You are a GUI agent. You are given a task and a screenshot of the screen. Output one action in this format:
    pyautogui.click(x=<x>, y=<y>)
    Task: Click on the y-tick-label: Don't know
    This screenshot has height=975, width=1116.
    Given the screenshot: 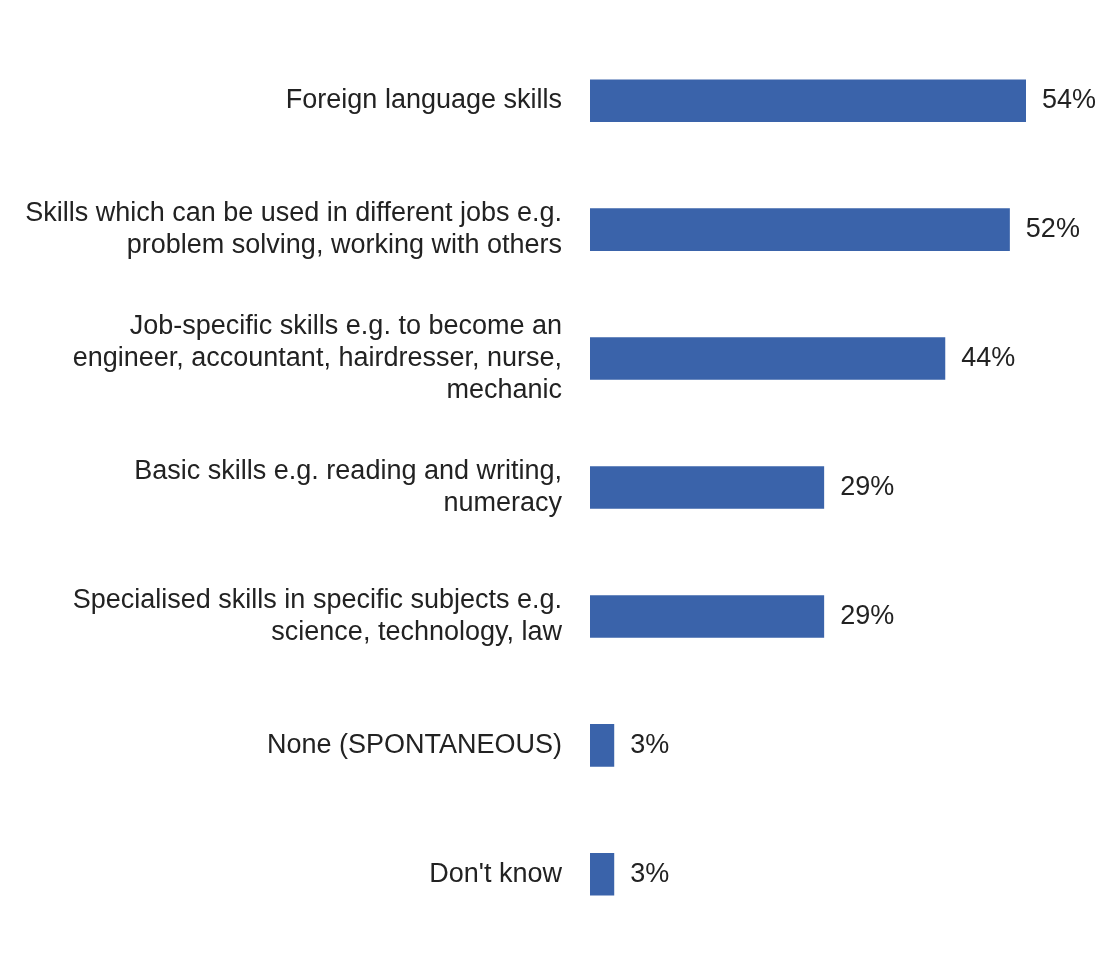 What is the action you would take?
    pyautogui.click(x=496, y=872)
    